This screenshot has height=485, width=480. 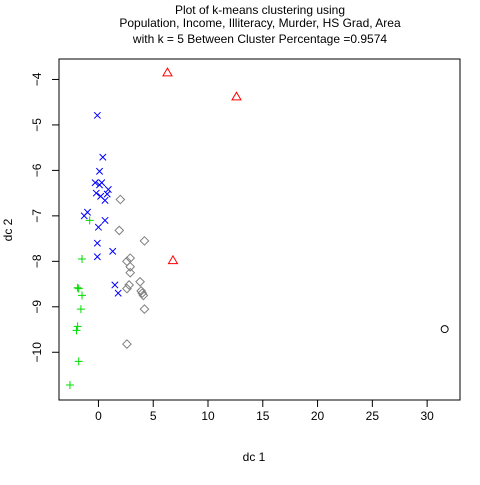 What do you see at coordinates (318, 416) in the screenshot?
I see `x-tick-label: 20` at bounding box center [318, 416].